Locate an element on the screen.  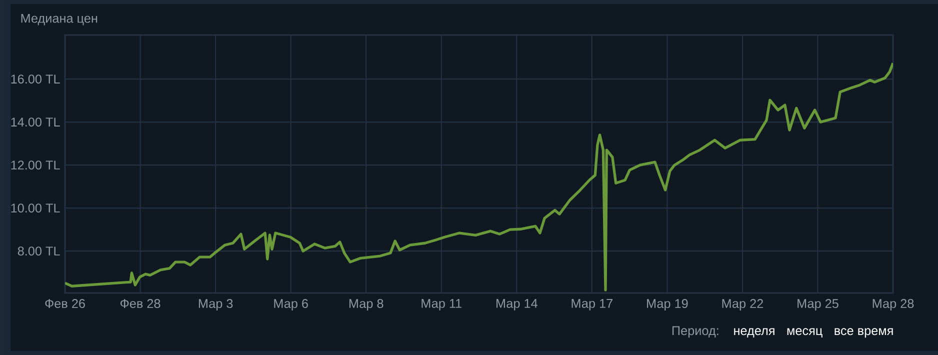
text: месяц is located at coordinates (804, 333).